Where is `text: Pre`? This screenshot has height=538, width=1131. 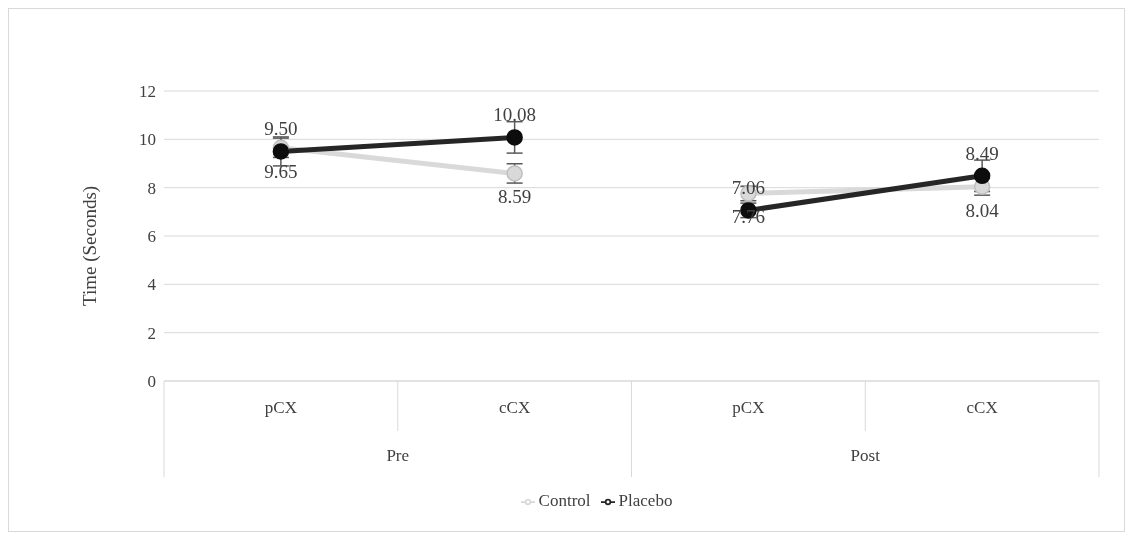
text: Pre is located at coordinates (398, 455).